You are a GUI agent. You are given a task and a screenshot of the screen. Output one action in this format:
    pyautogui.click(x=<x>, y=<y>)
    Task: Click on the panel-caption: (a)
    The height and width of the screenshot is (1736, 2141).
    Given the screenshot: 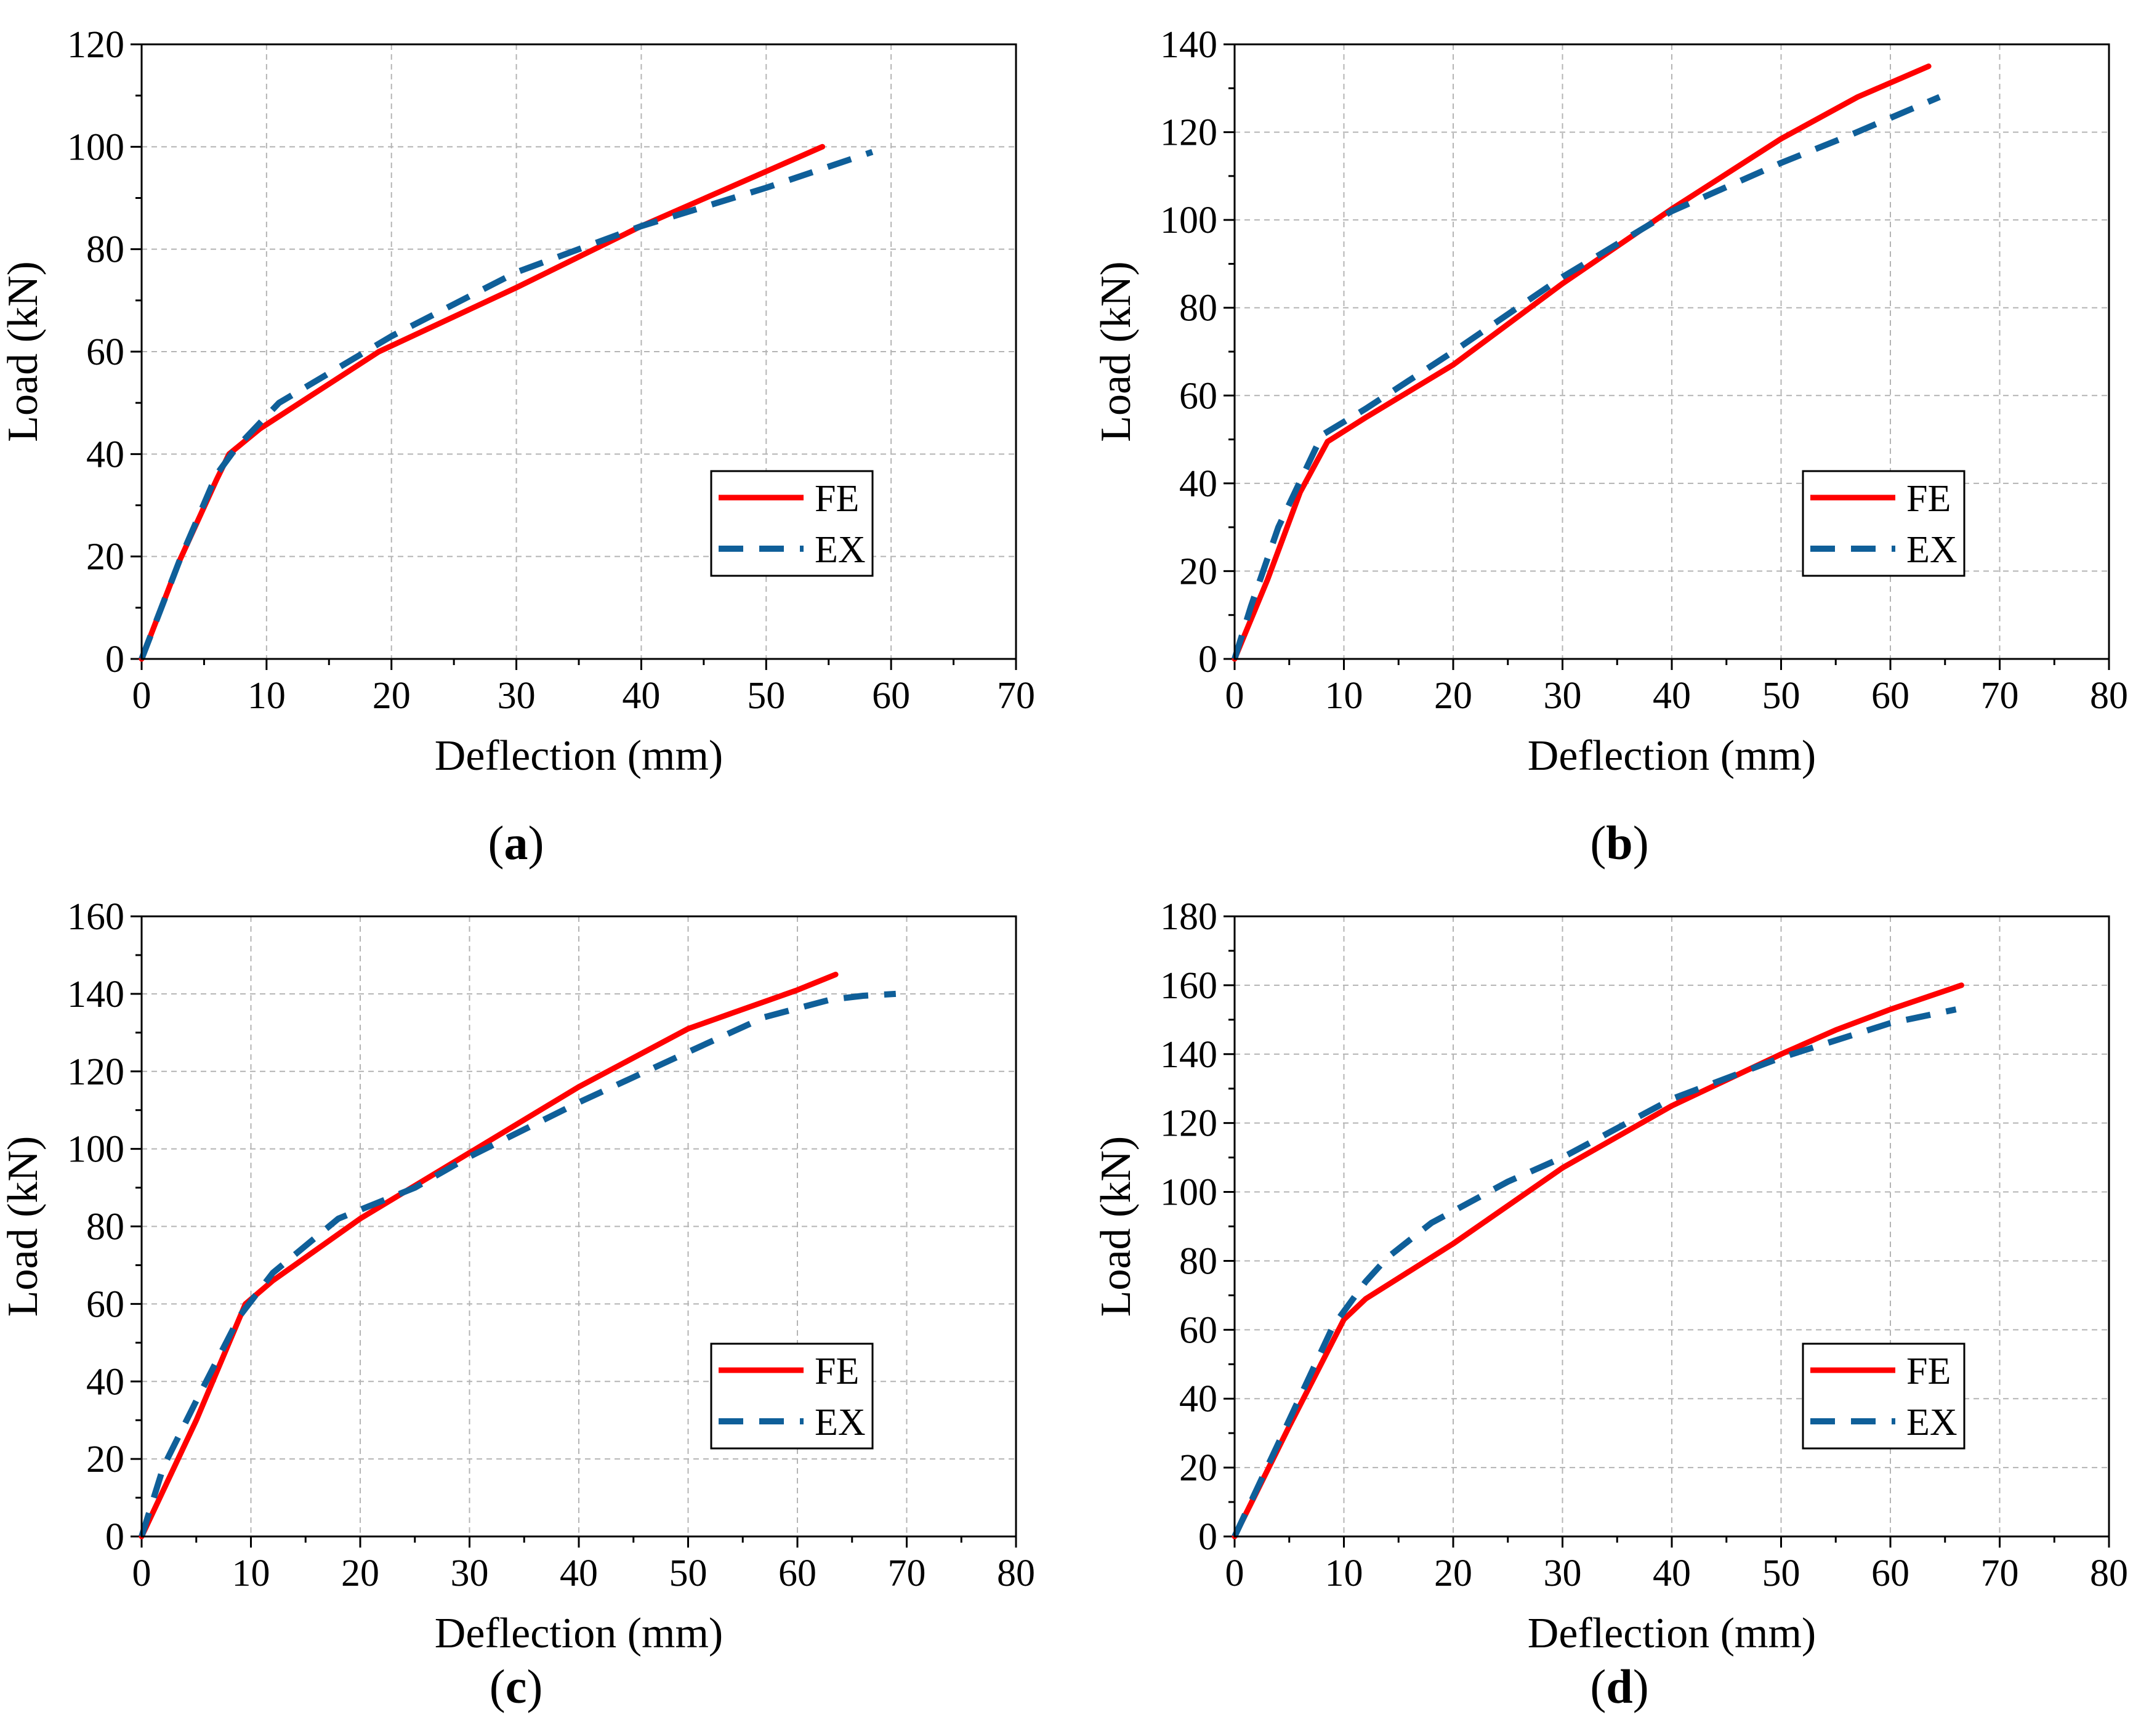 What is the action you would take?
    pyautogui.click(x=516, y=843)
    